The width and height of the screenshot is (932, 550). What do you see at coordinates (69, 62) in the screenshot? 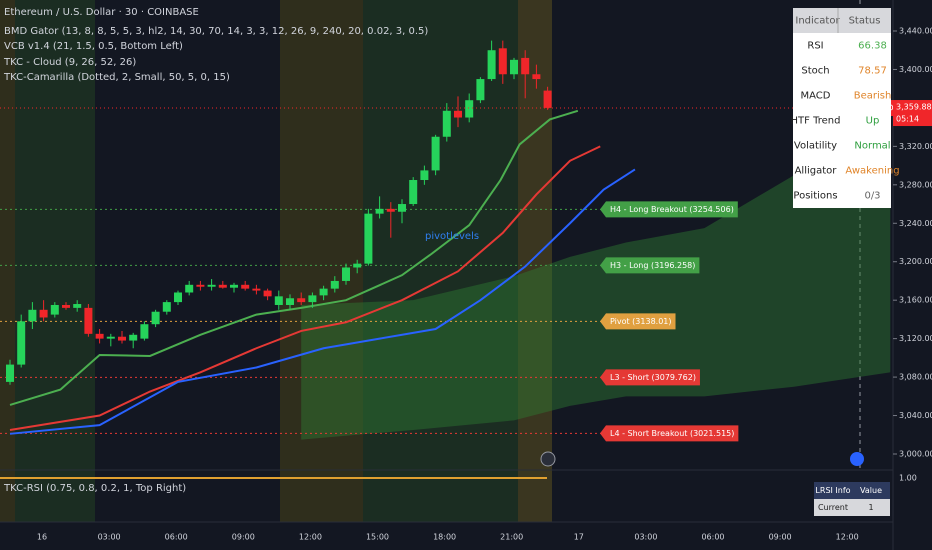
I see `legend-item: TKC - Cloud (9, 26, 52, 26)` at bounding box center [69, 62].